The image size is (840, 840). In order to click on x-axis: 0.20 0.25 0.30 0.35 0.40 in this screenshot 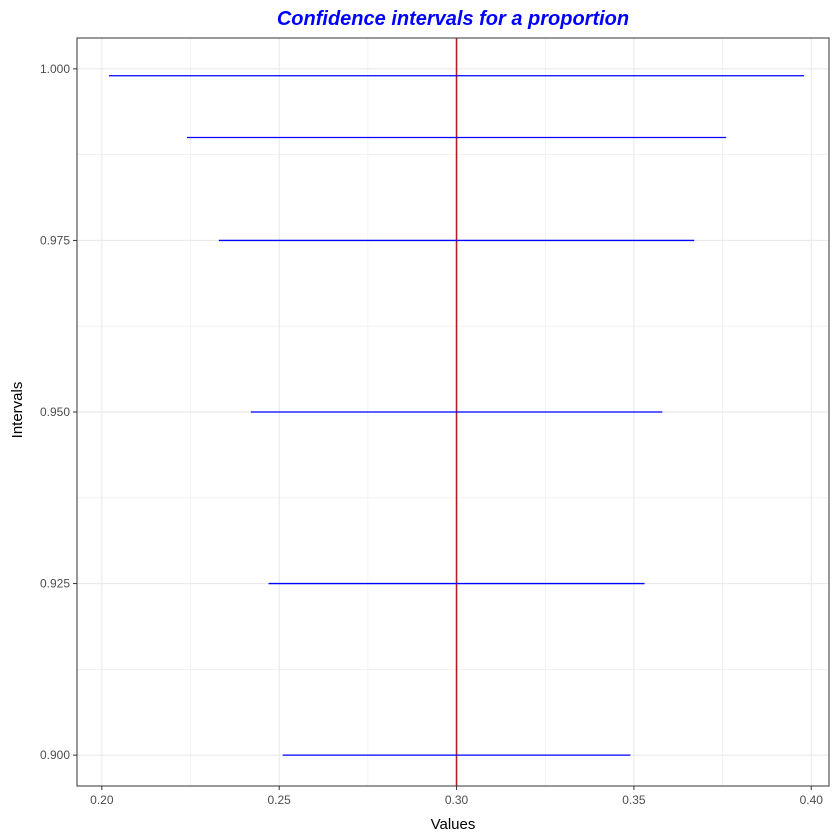, I will do `click(456, 796)`.